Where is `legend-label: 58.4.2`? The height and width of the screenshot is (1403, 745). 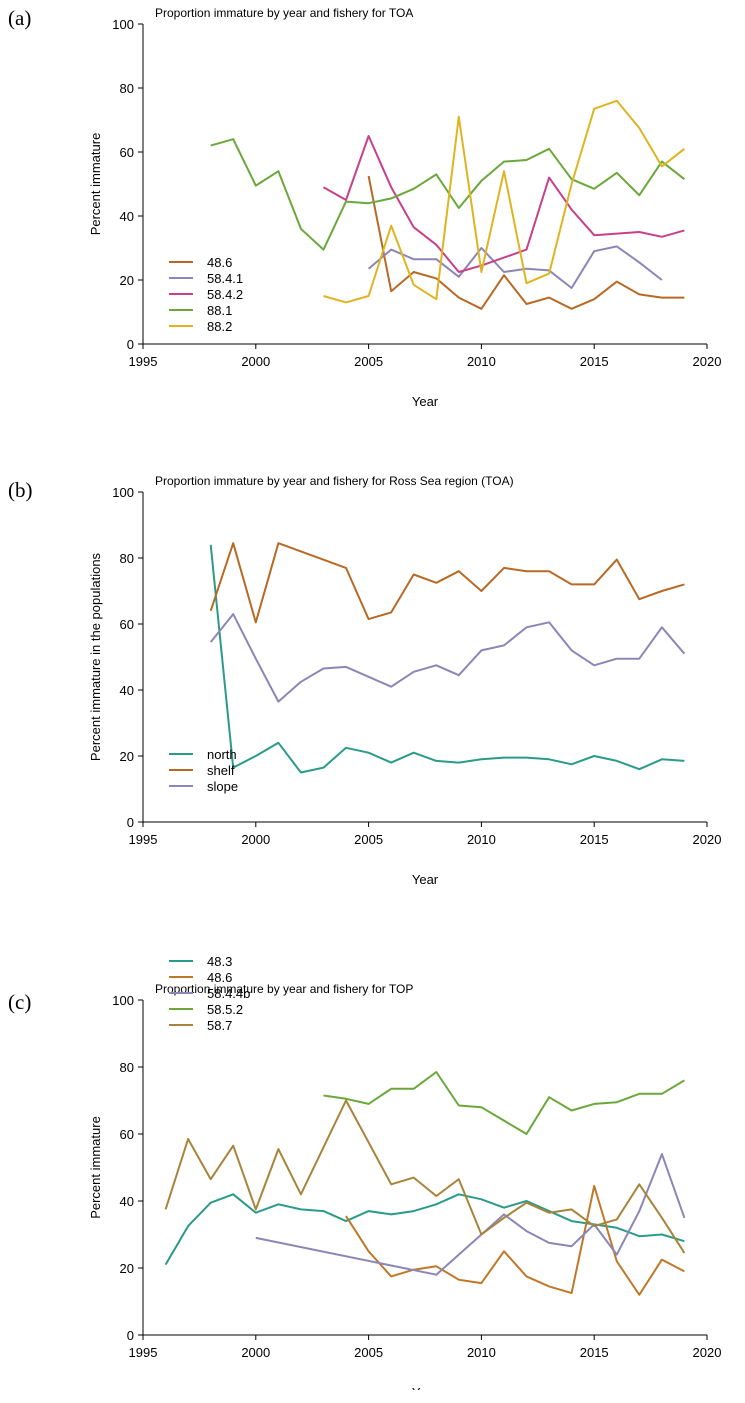 legend-label: 58.4.2 is located at coordinates (225, 294).